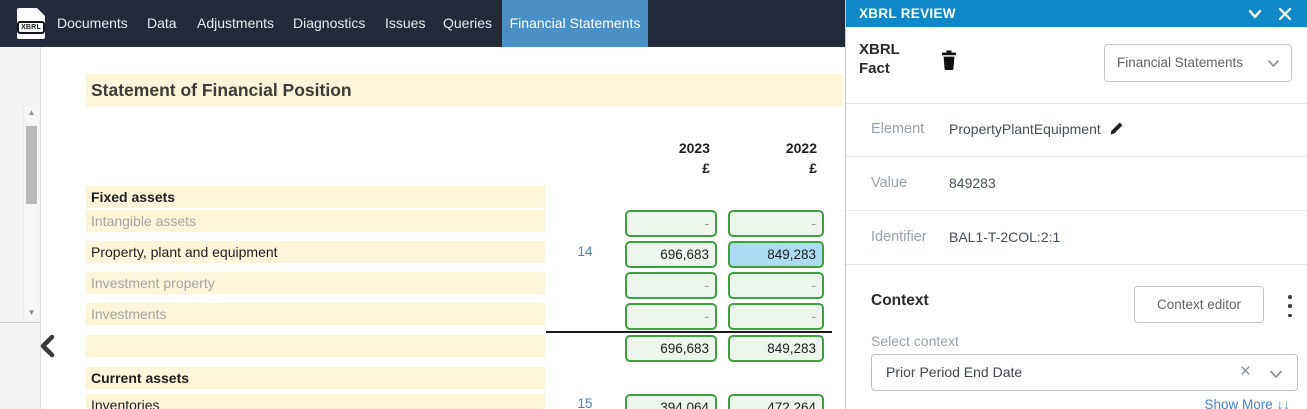  I want to click on note-number: 15, so click(585, 402).